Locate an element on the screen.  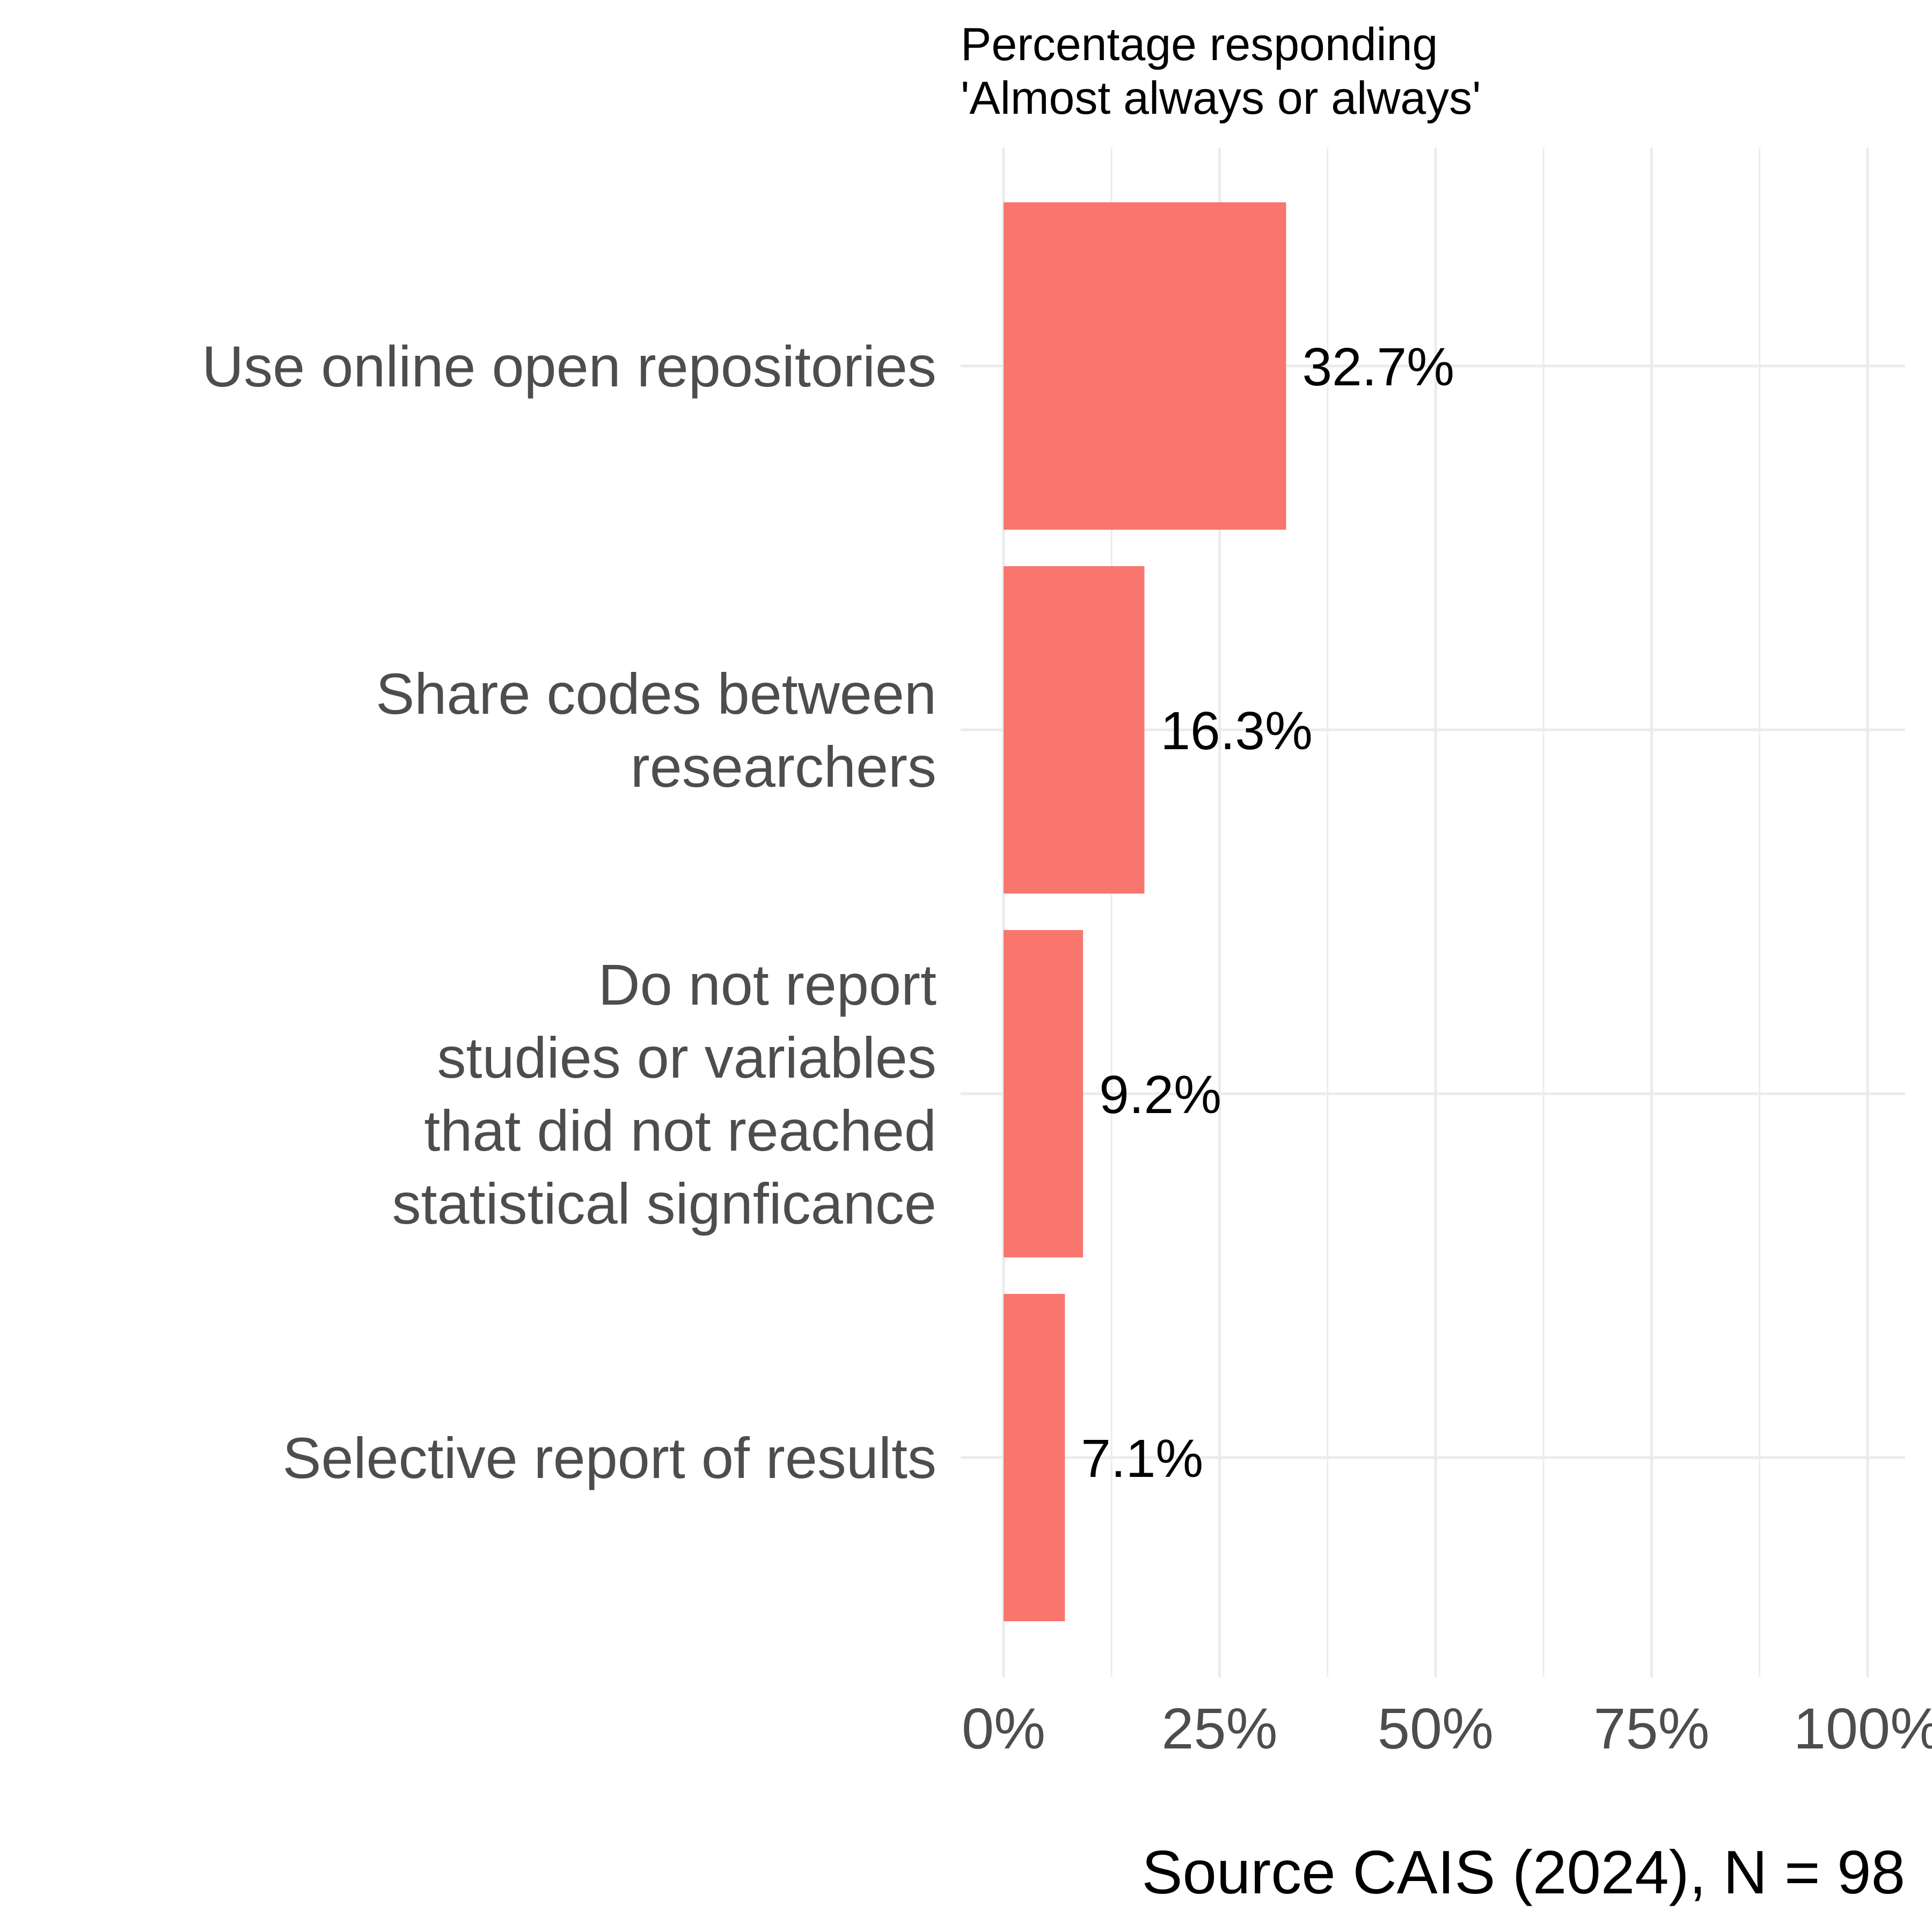
x-tick-label: 50% is located at coordinates (1436, 1728).